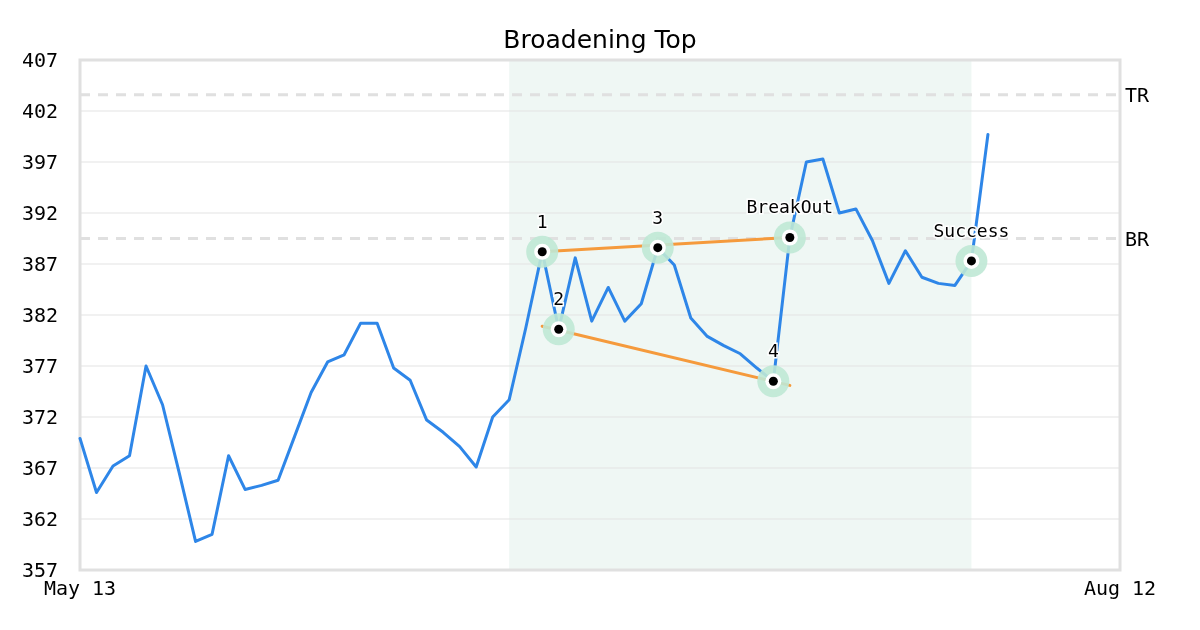  I want to click on ref-line-label: BR, so click(1138, 238).